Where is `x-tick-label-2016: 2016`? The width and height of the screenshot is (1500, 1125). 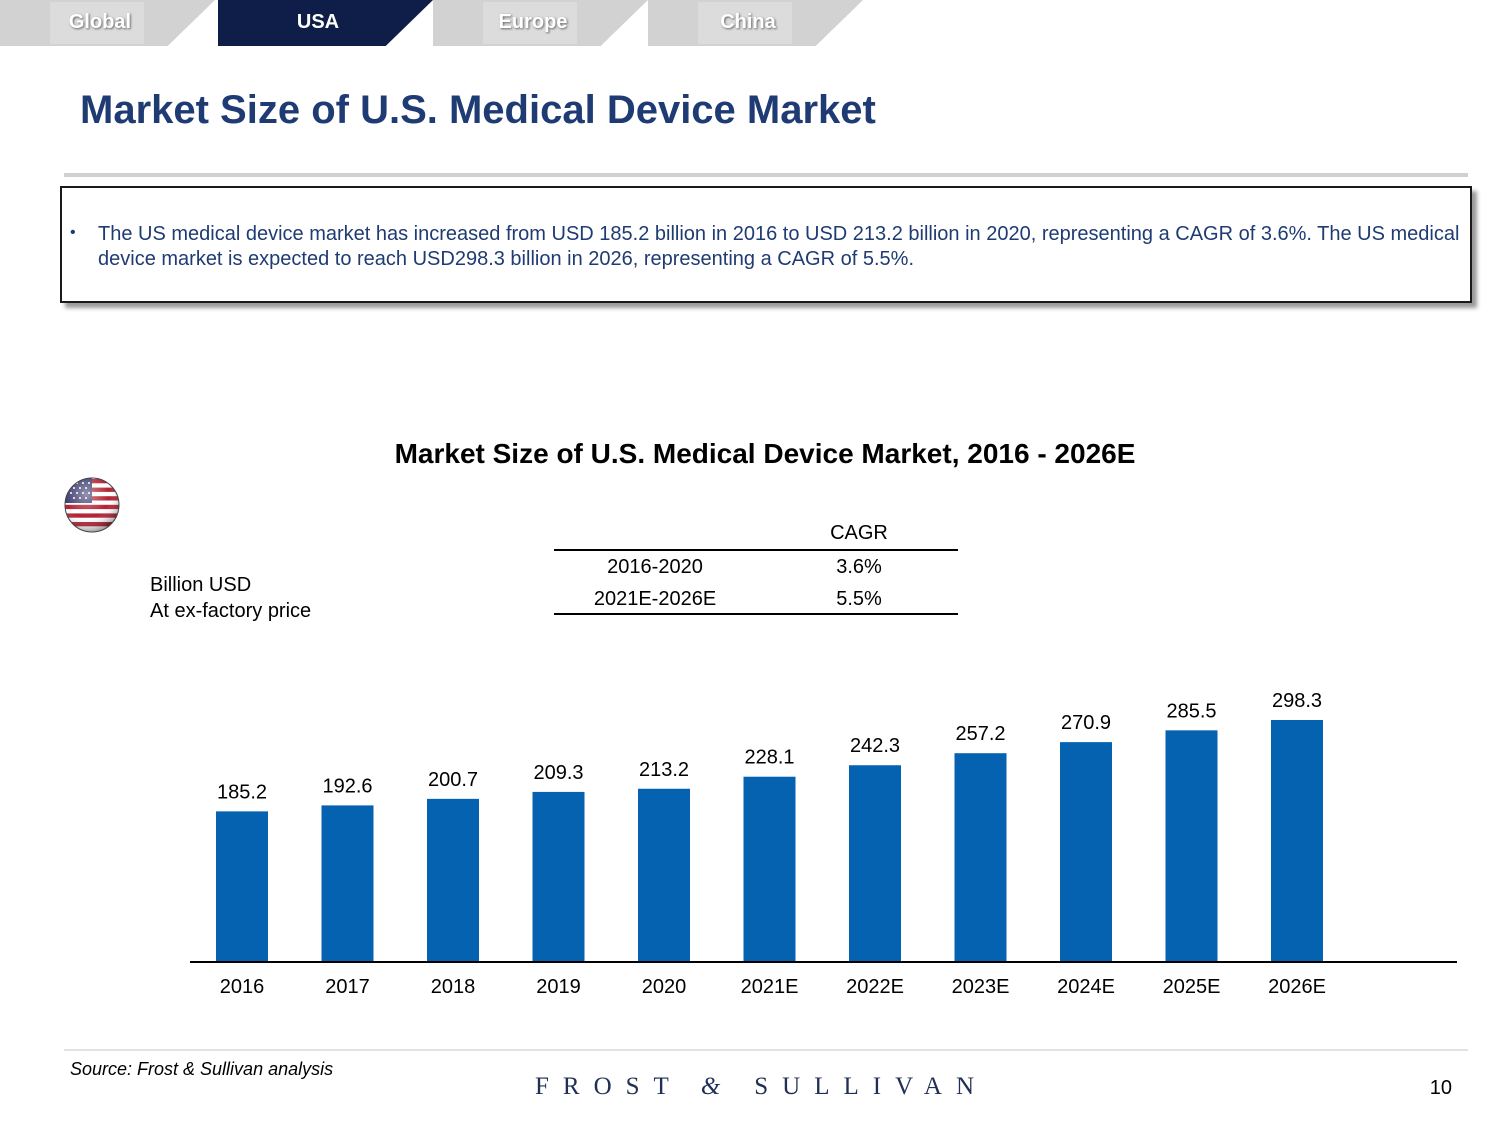
x-tick-label-2016: 2016 is located at coordinates (242, 987).